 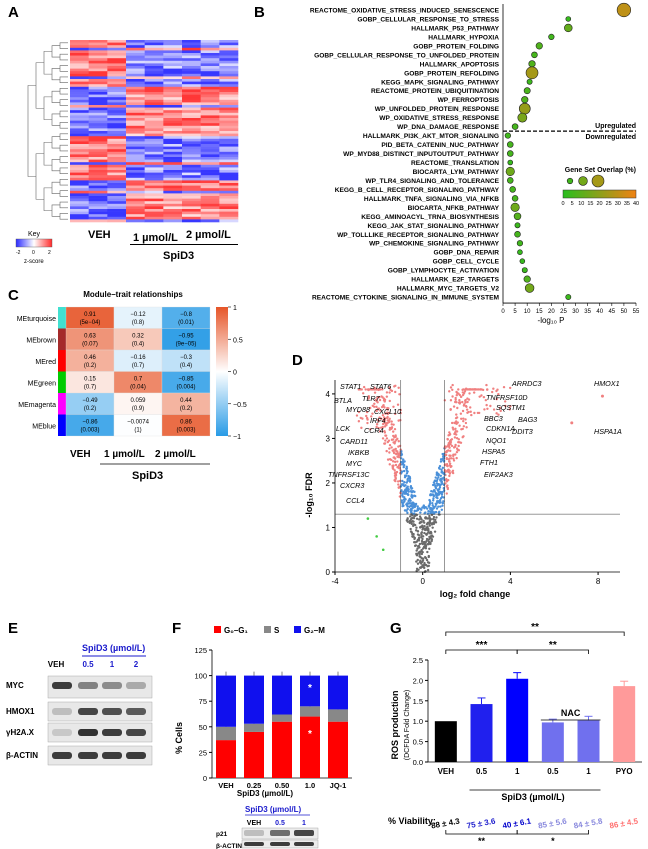 I want to click on blot-row-label: HMOX1, so click(x=20, y=711).